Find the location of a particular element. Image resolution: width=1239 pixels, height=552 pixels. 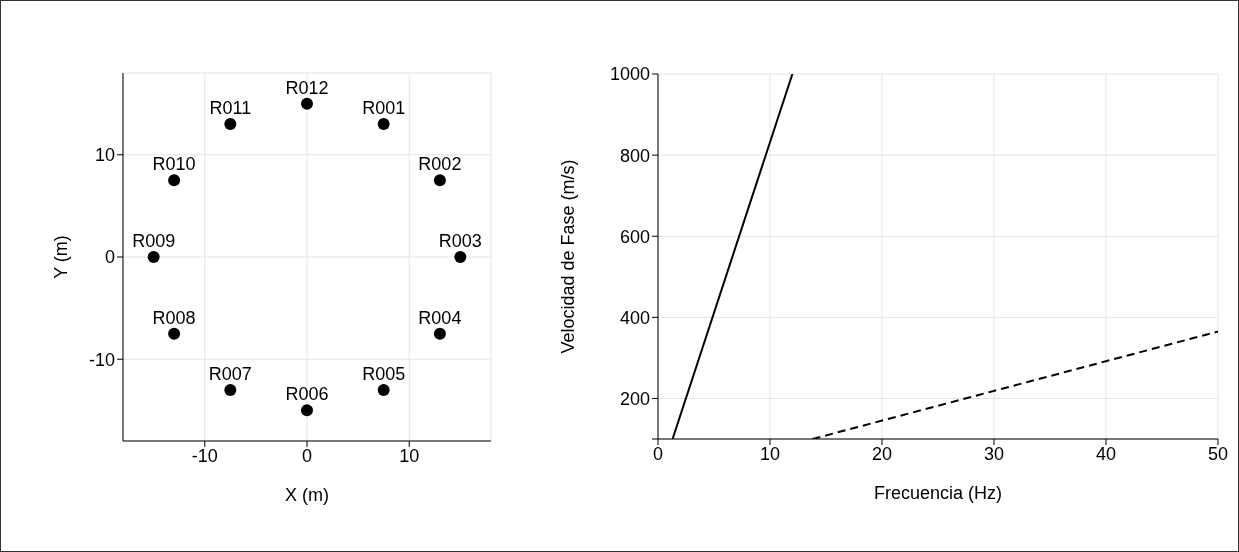

annotation: R008 is located at coordinates (174, 317).